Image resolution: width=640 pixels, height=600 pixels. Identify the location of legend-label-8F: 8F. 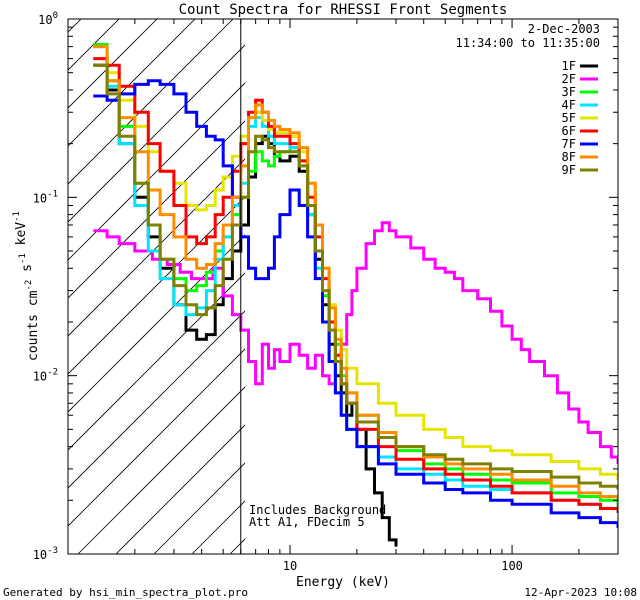
(569, 157).